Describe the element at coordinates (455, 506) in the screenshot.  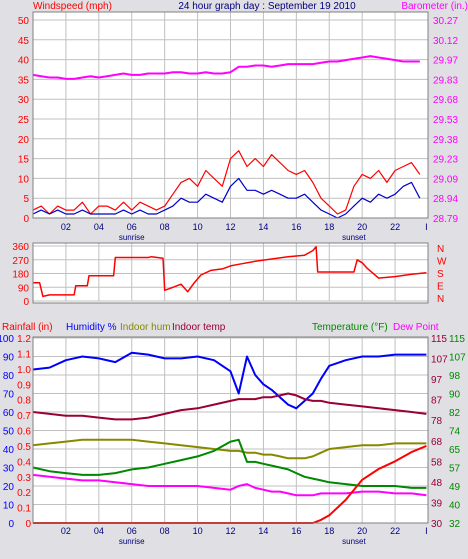
I see `outdoor-temp-tick-label: 40` at that location.